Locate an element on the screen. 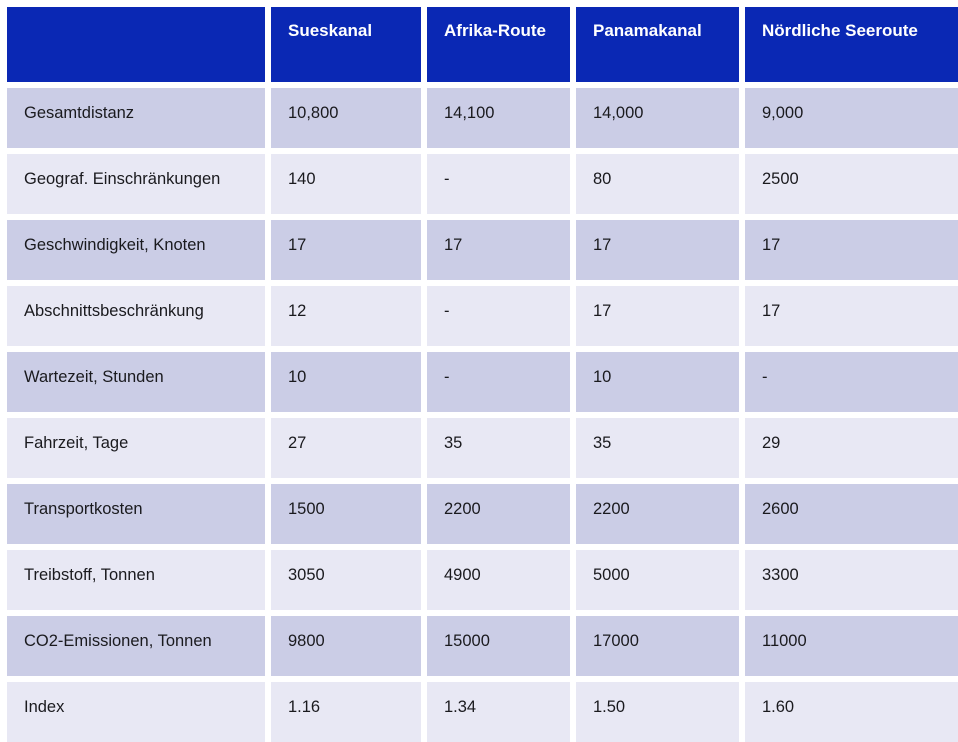 This screenshot has height=742, width=958. row-label: Transportkosten is located at coordinates (136, 514).